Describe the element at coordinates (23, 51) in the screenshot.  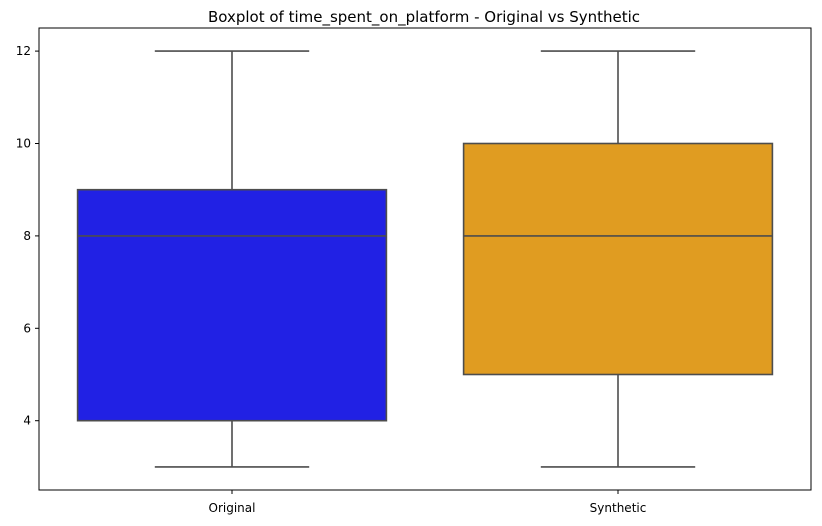
I see `y-tick-label: 12` at that location.